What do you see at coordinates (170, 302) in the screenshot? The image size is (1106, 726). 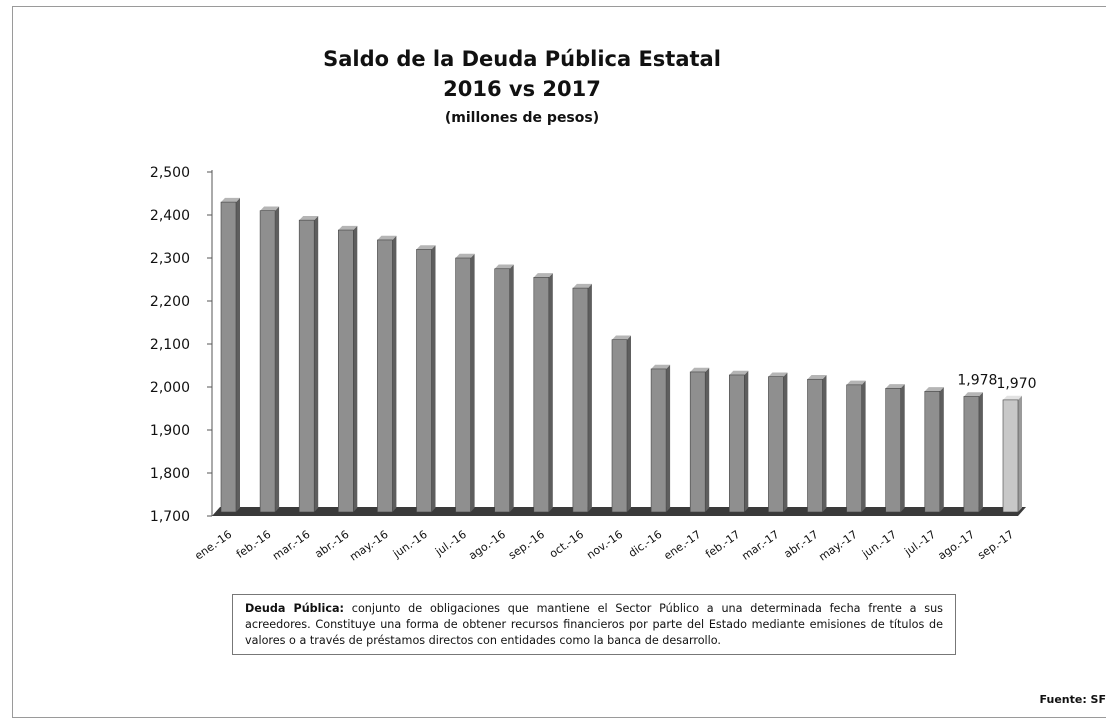 I see `y-tick-label: 2,200` at bounding box center [170, 302].